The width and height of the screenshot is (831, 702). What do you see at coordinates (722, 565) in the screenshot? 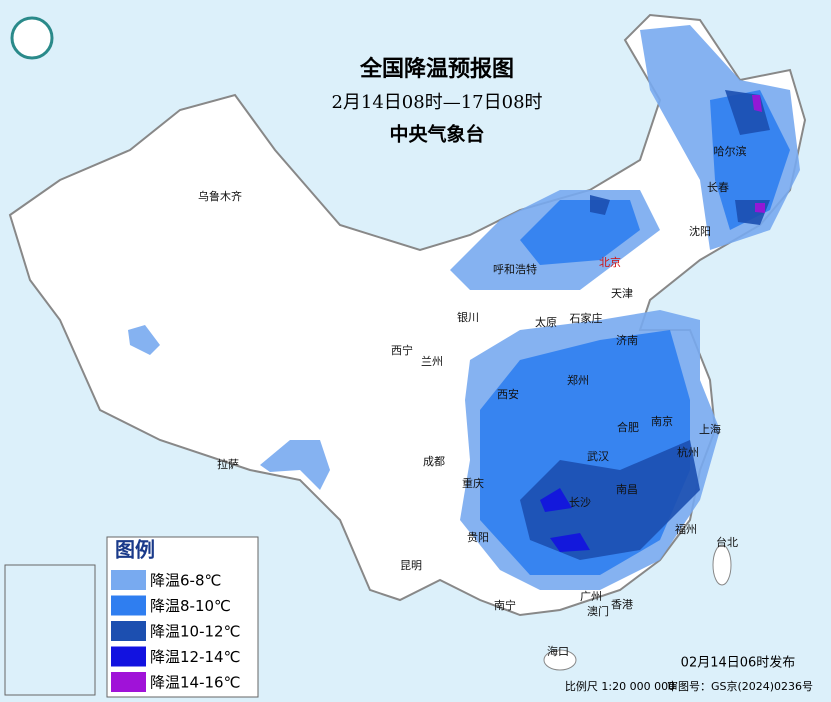
I see `taiwan` at bounding box center [722, 565].